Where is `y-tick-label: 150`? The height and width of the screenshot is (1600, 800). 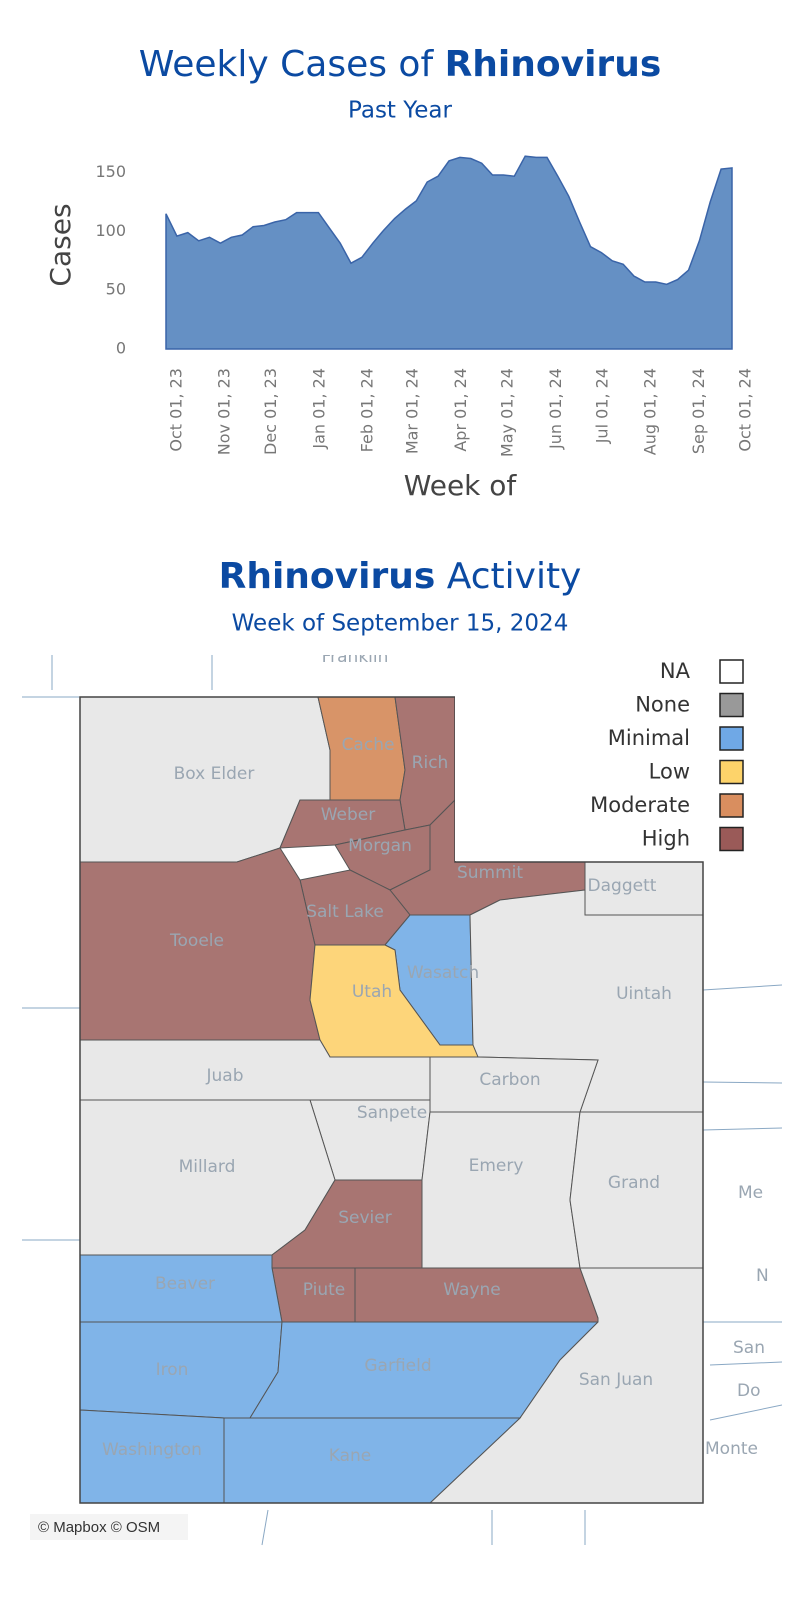
y-tick-label: 150 is located at coordinates (110, 171).